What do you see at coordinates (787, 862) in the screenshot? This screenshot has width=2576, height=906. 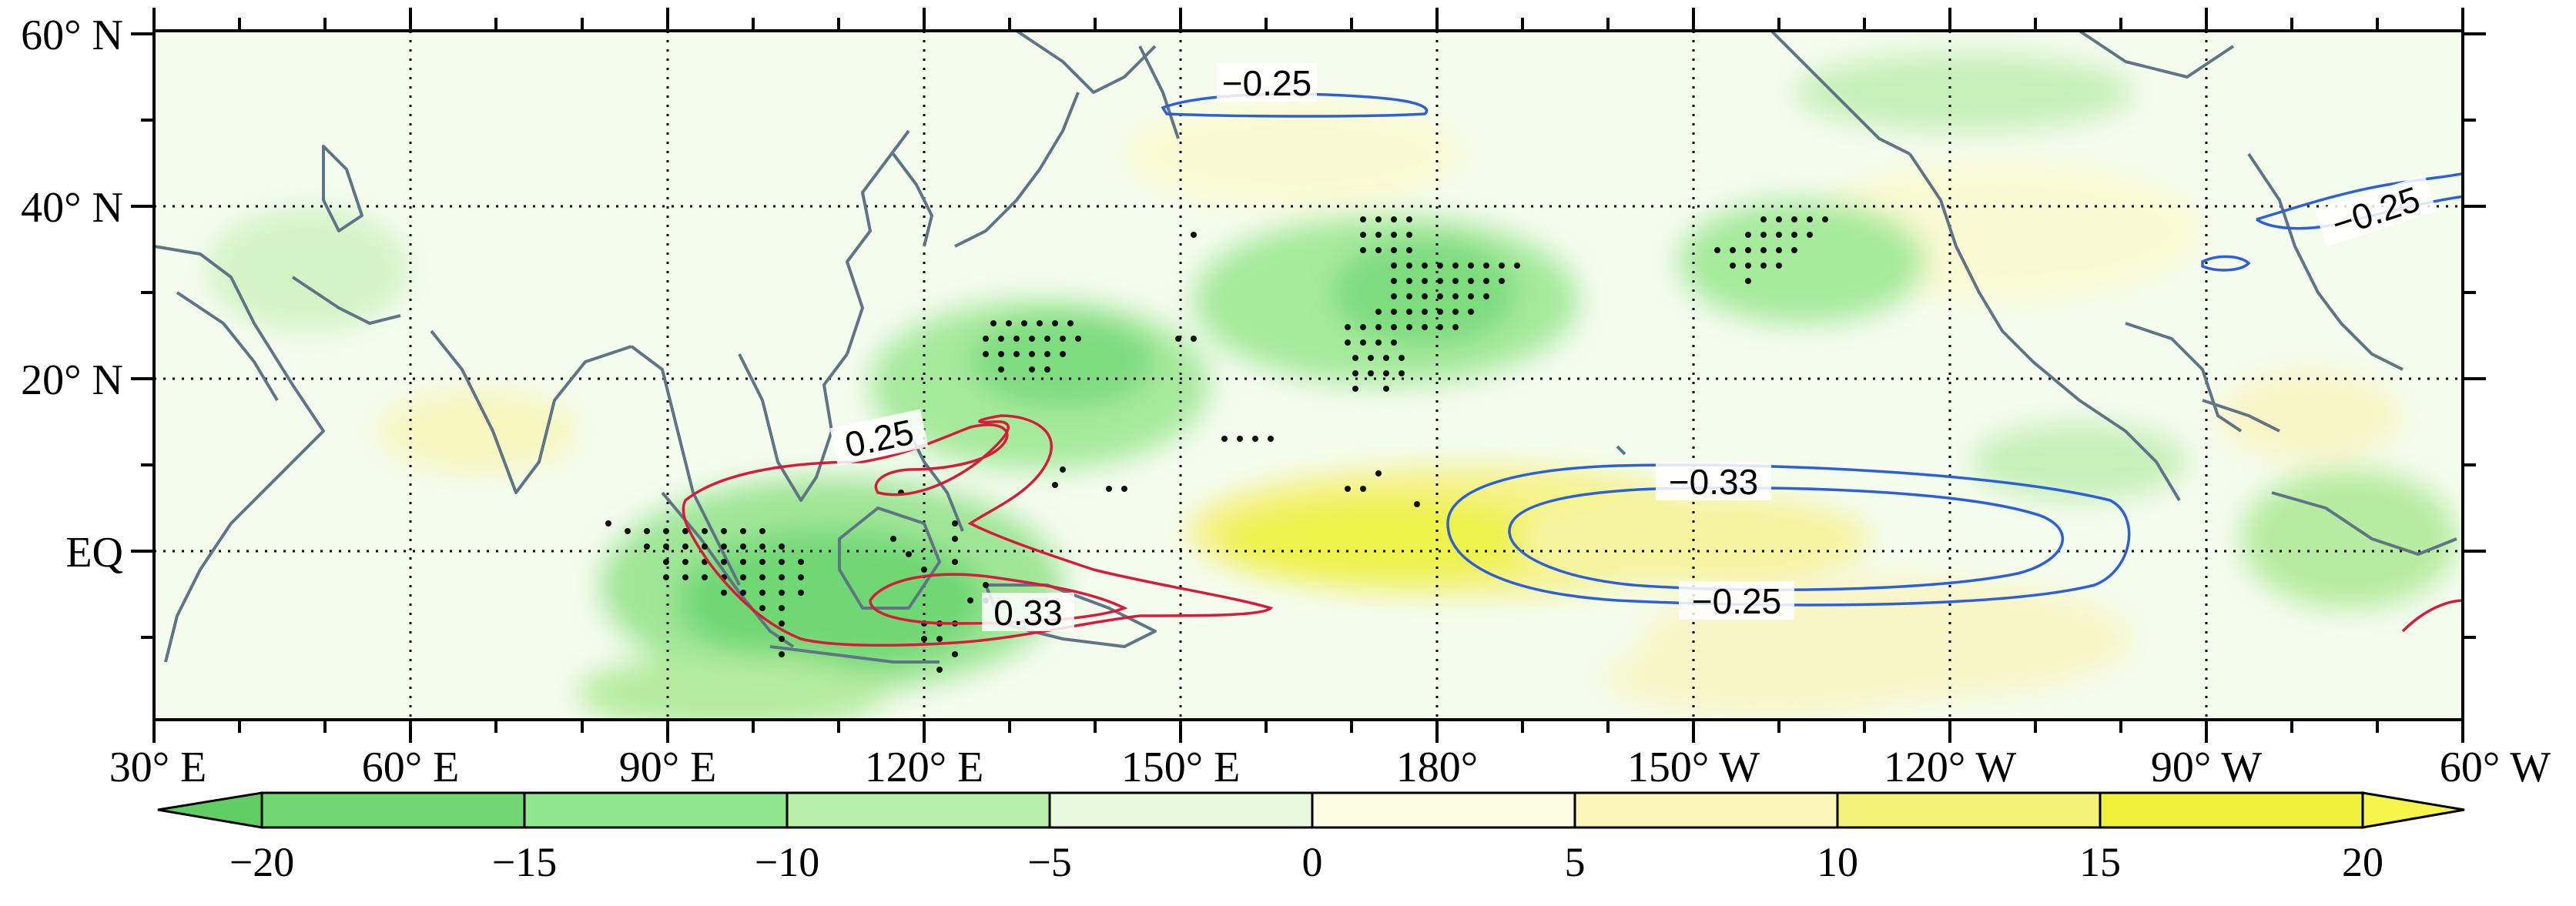 I see `cb-label-m10: −10` at bounding box center [787, 862].